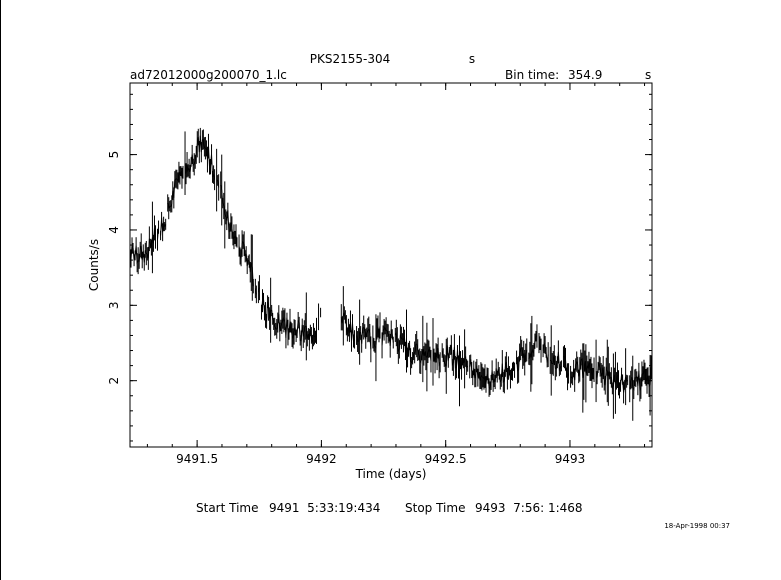 The height and width of the screenshot is (580, 781). What do you see at coordinates (208, 75) in the screenshot?
I see `file-name: ad72012000g200070_1.lc` at bounding box center [208, 75].